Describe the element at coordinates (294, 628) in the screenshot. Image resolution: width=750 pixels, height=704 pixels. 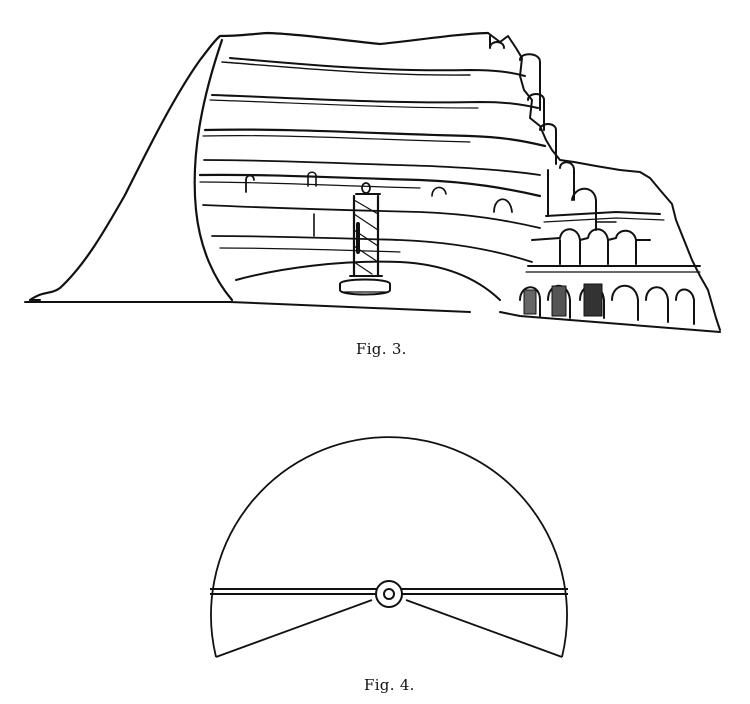
I see `wedge-left-edge` at that location.